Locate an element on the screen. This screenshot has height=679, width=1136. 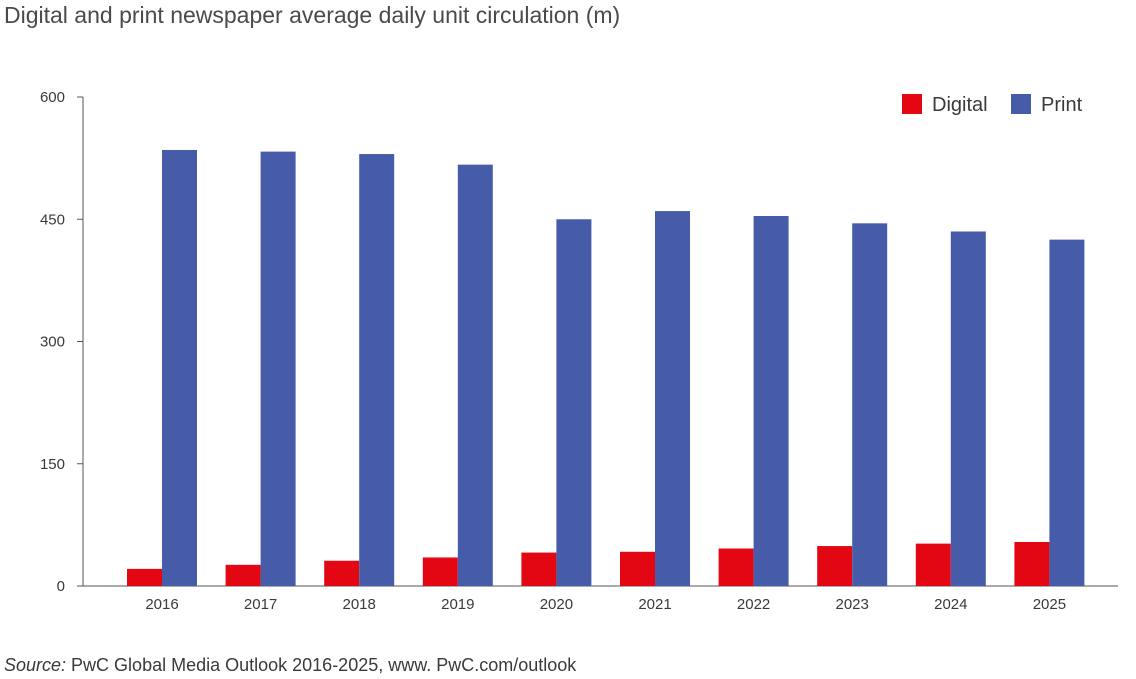
y-tick-label: 300 is located at coordinates (52, 342).